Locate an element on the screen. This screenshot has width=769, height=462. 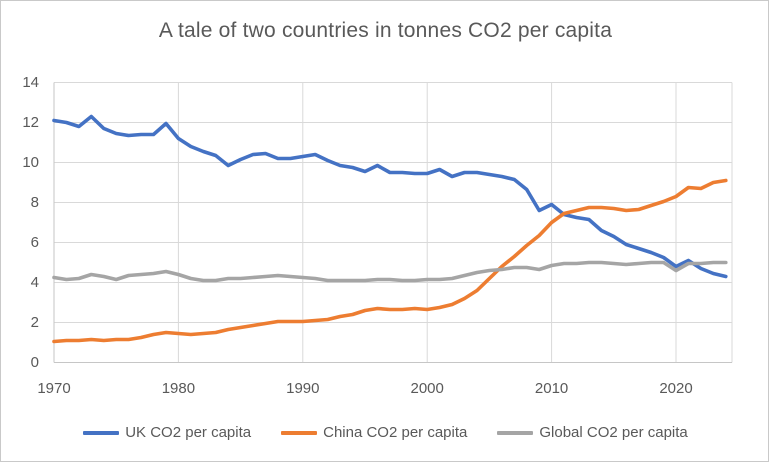
y-tick-label-8: 8 is located at coordinates (34, 202).